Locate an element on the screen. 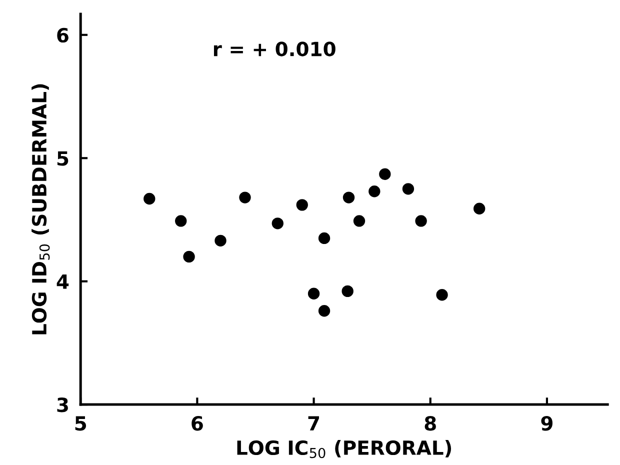 The width and height of the screenshot is (620, 465). x-tick-label: 5 is located at coordinates (80, 423).